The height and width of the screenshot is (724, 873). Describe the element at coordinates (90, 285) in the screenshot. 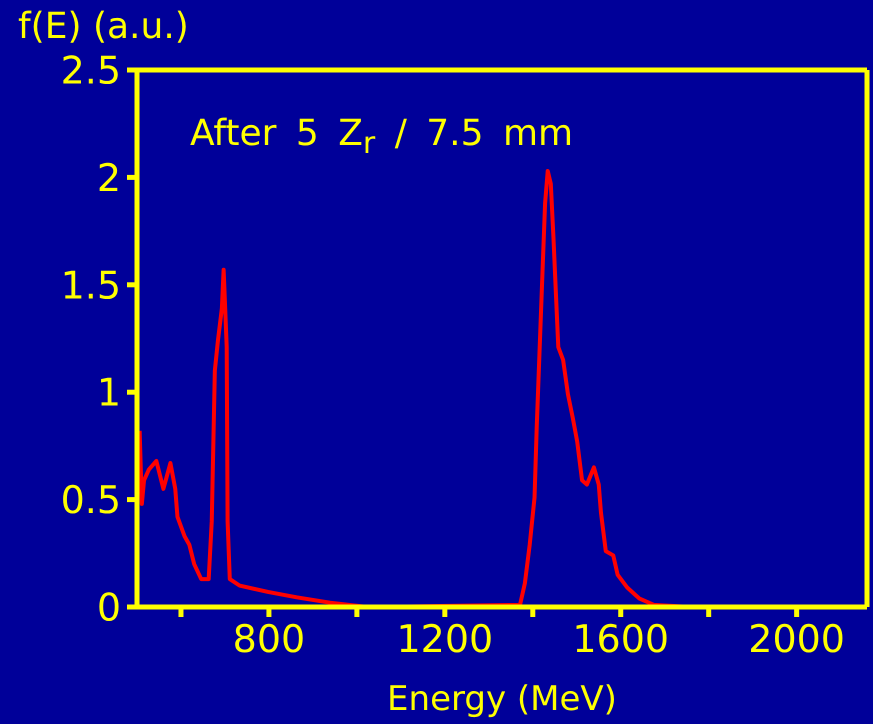

I see `y-tick-label: 1.5` at that location.